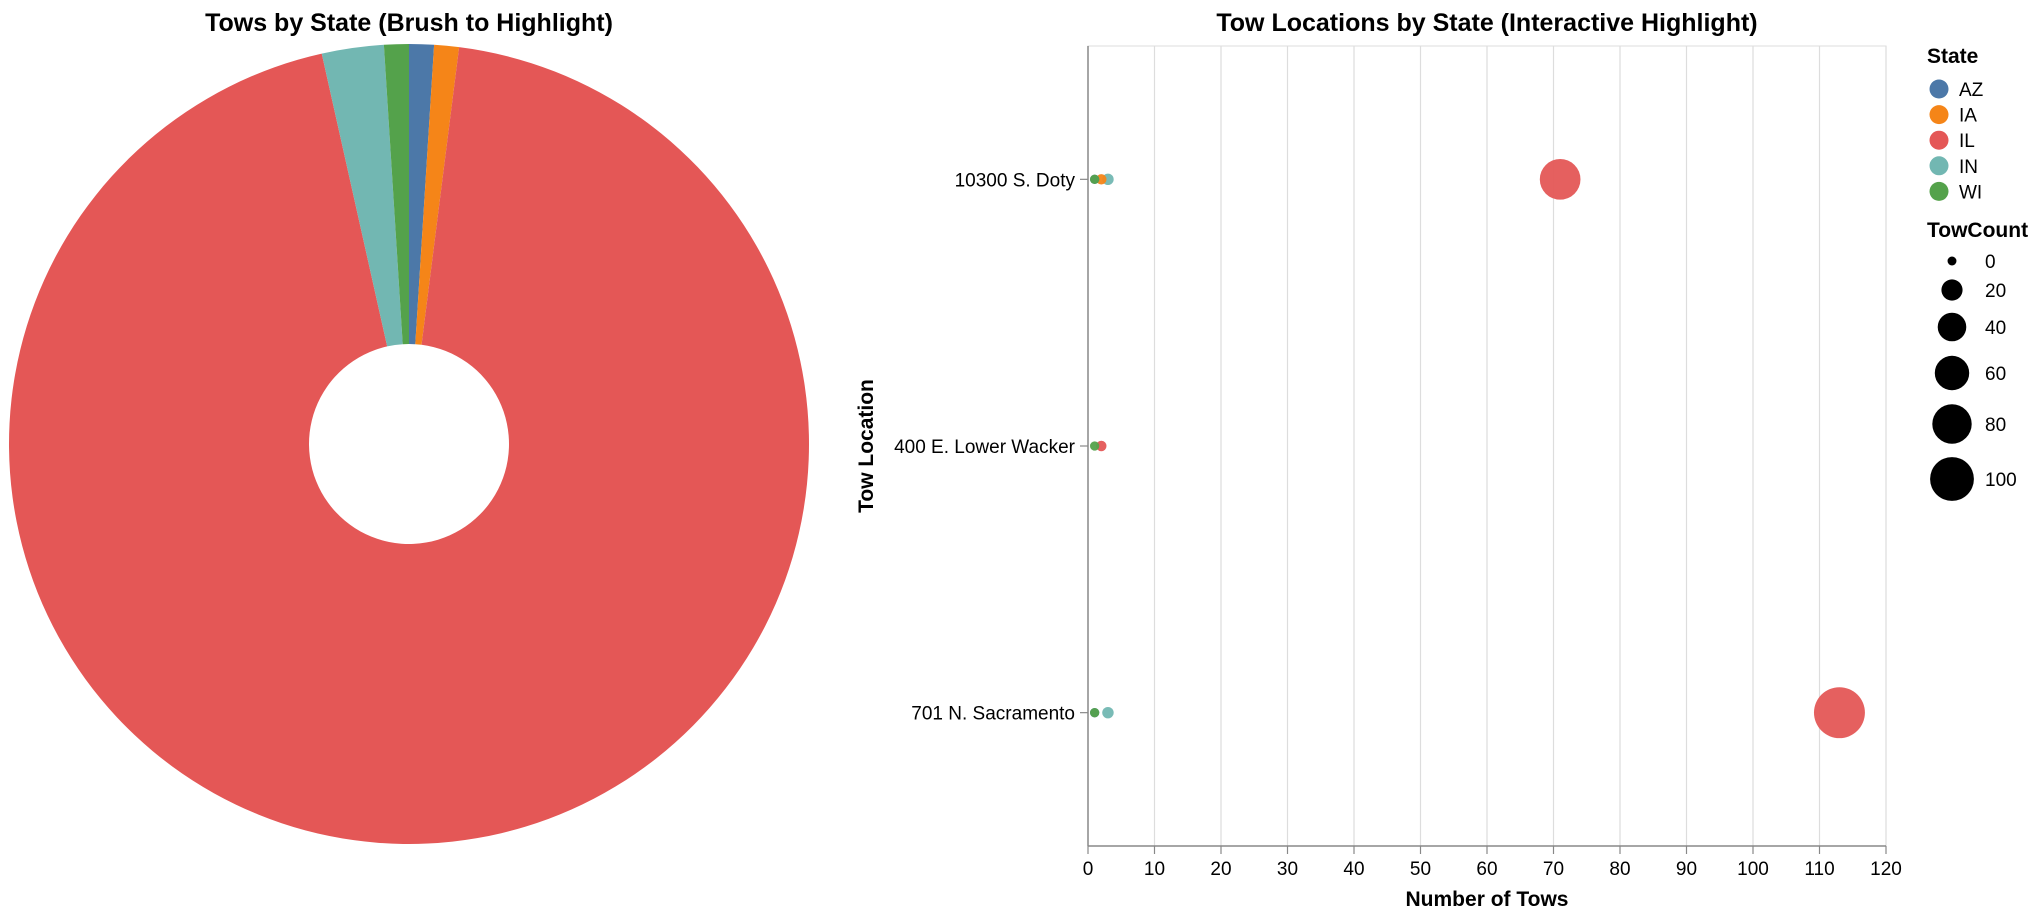 This screenshot has width=2038, height=918. What do you see at coordinates (1486, 869) in the screenshot?
I see `x-tick-label: 60` at bounding box center [1486, 869].